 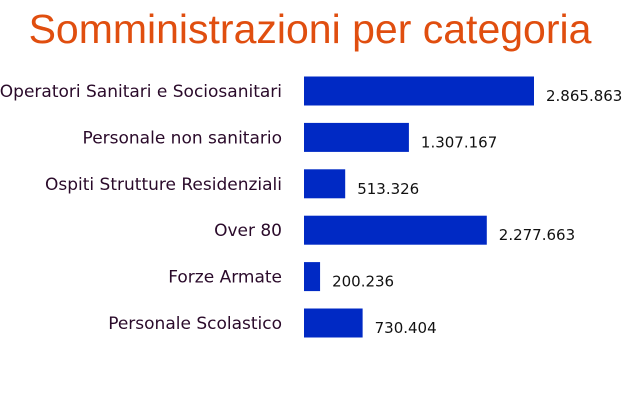 I want to click on value-label: 200.236, so click(x=363, y=282).